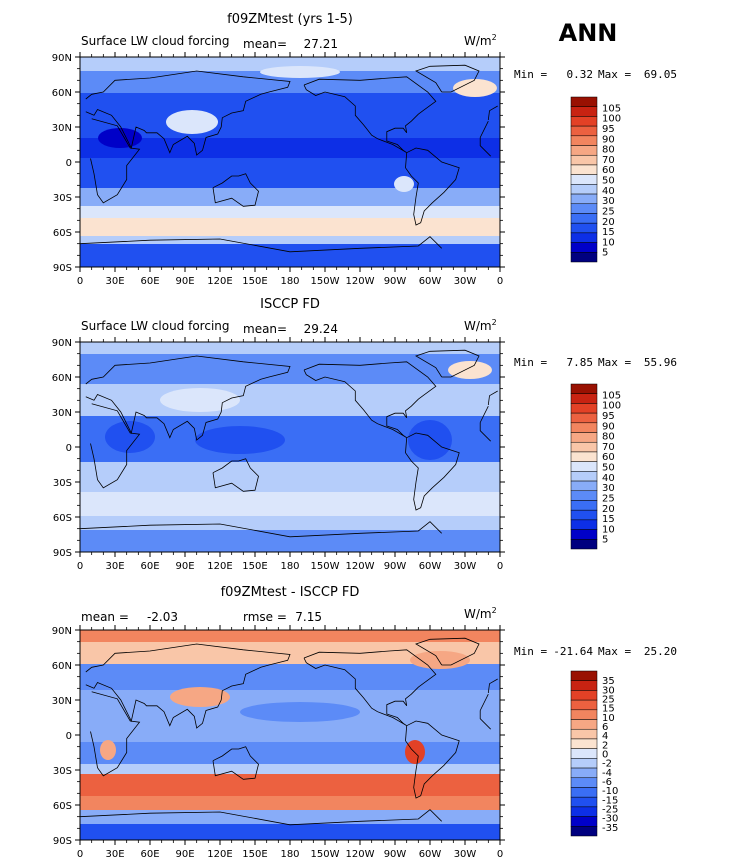 The image size is (733, 866). What do you see at coordinates (608, 690) in the screenshot?
I see `colorbar-label: 30` at bounding box center [608, 690].